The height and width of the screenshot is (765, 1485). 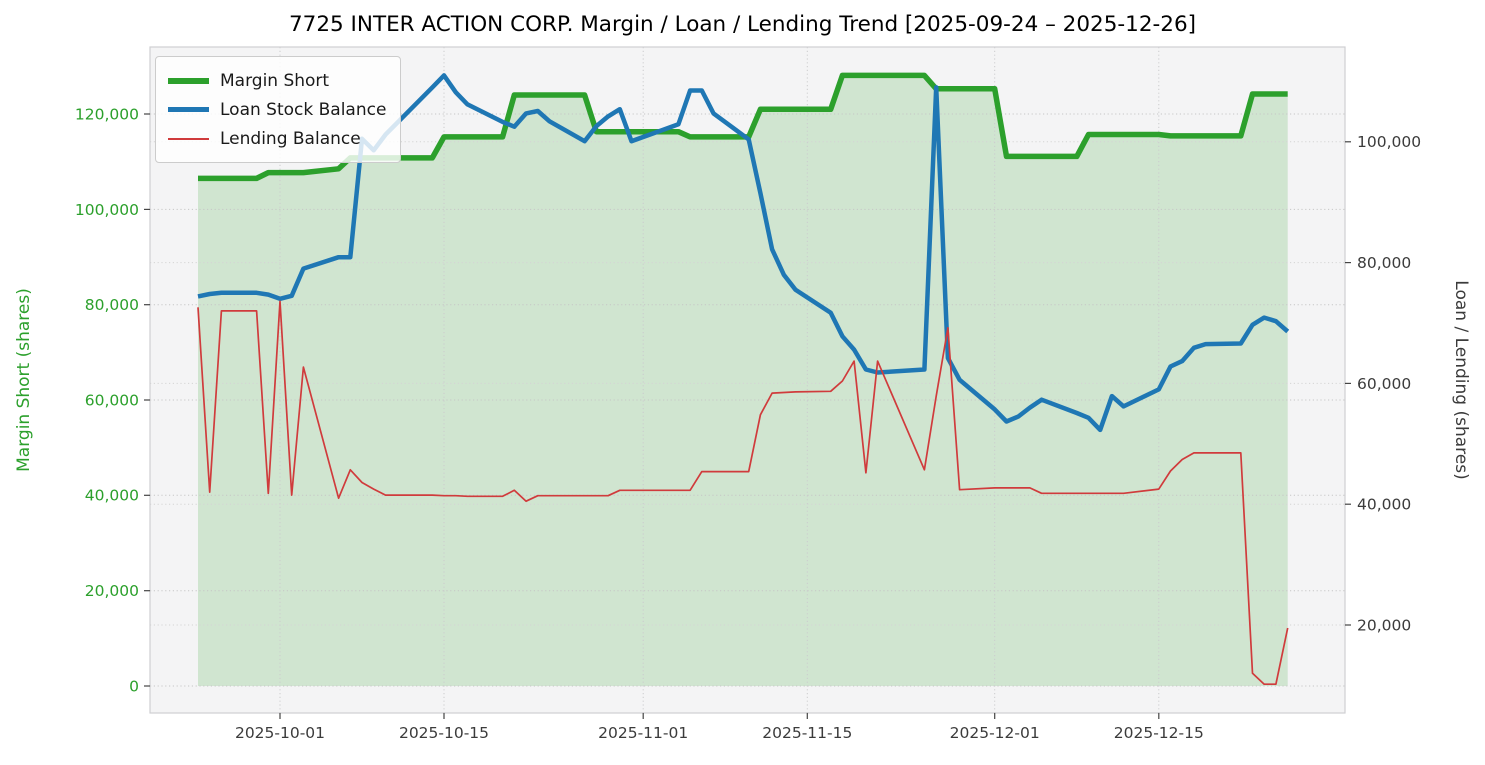 I want to click on y-tick-label-right: 80,000, so click(x=1384, y=263).